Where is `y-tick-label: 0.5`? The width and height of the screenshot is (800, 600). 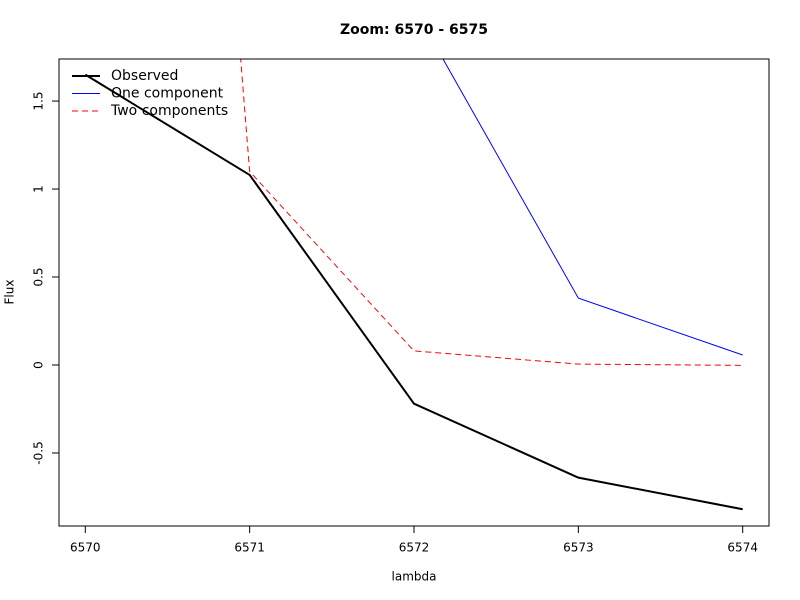 y-tick-label: 0.5 is located at coordinates (39, 276).